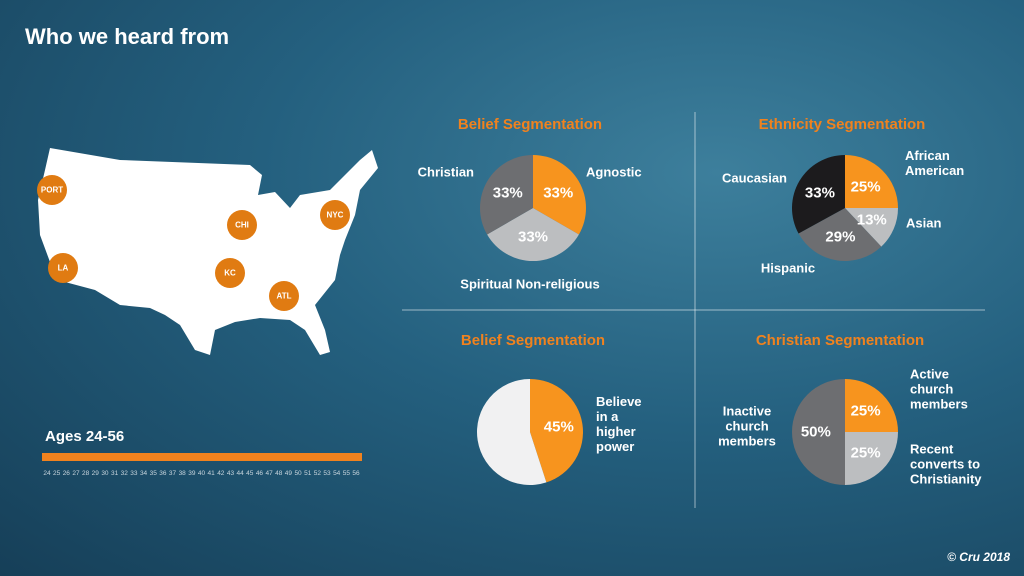  What do you see at coordinates (288, 473) in the screenshot?
I see `age-tick-label: 49` at bounding box center [288, 473].